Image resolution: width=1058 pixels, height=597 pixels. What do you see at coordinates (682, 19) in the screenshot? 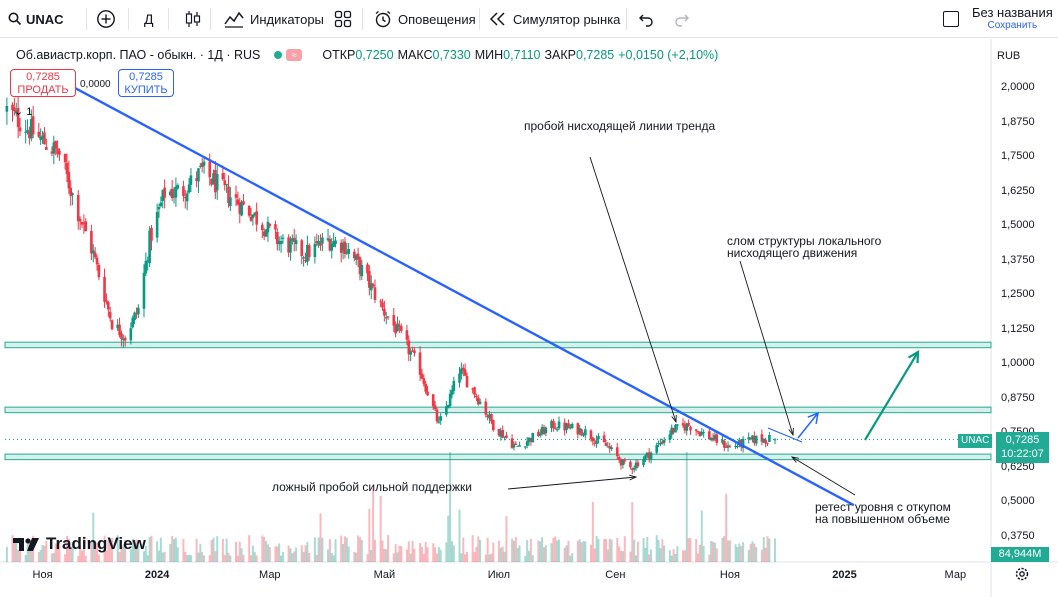
I see `redo-button` at bounding box center [682, 19].